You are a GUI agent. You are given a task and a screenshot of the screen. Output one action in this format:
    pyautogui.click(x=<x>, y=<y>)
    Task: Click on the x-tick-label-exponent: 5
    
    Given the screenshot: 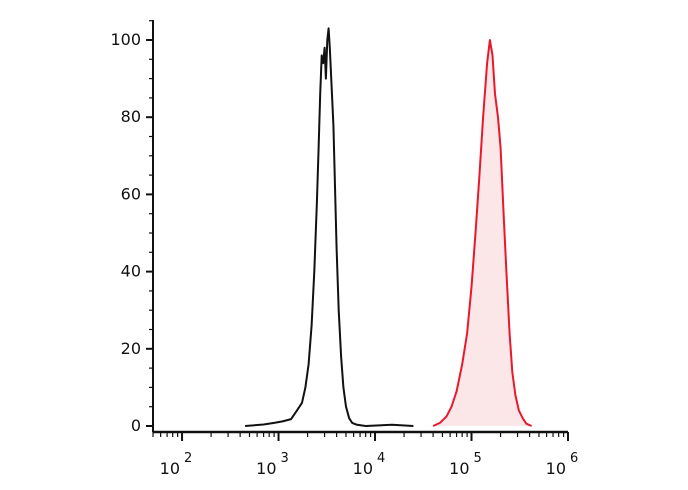 What is the action you would take?
    pyautogui.click(x=478, y=458)
    